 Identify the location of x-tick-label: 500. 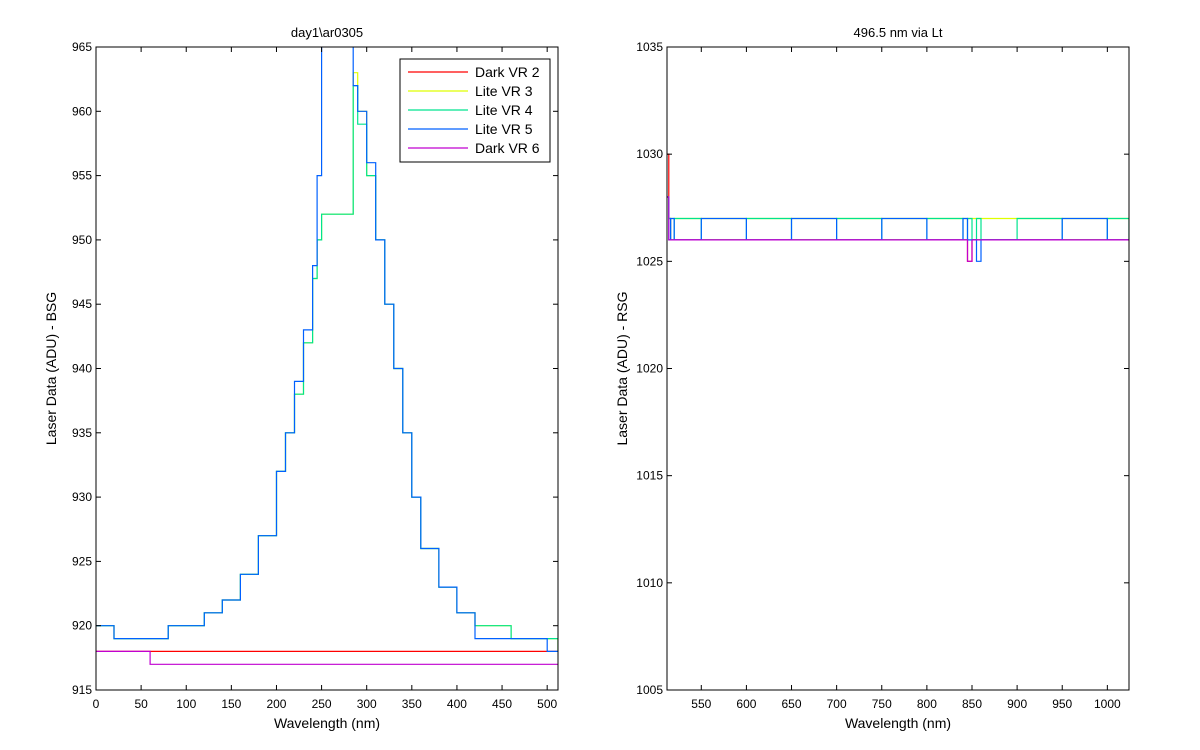
(547, 704).